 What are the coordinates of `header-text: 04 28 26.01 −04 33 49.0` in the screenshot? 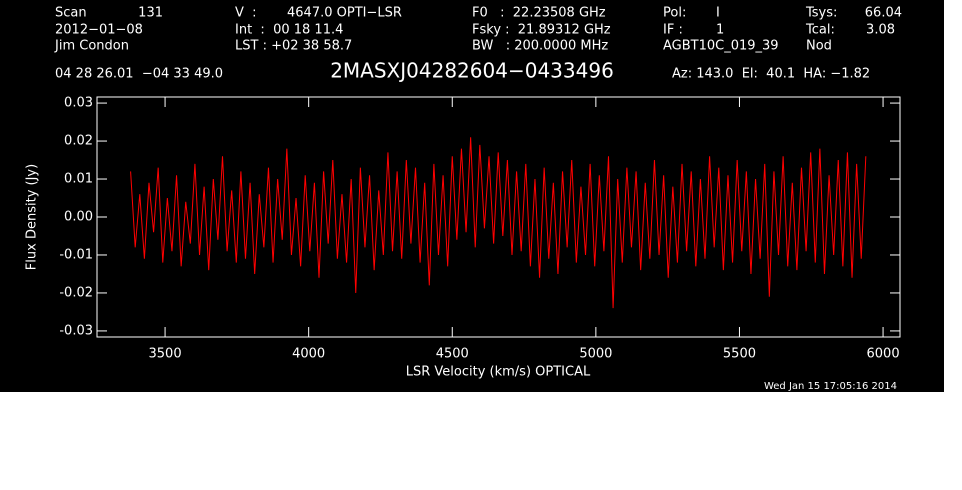 It's located at (139, 74).